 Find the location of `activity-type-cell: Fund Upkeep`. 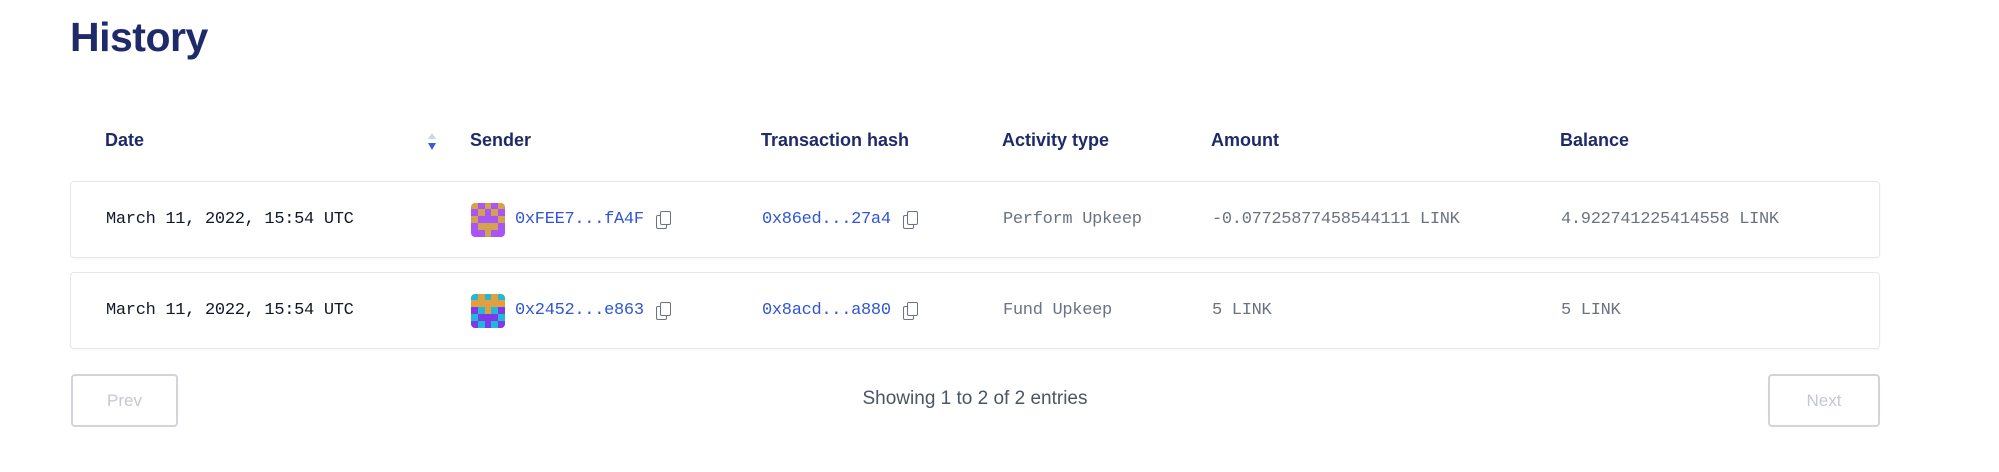

activity-type-cell: Fund Upkeep is located at coordinates (1057, 310).